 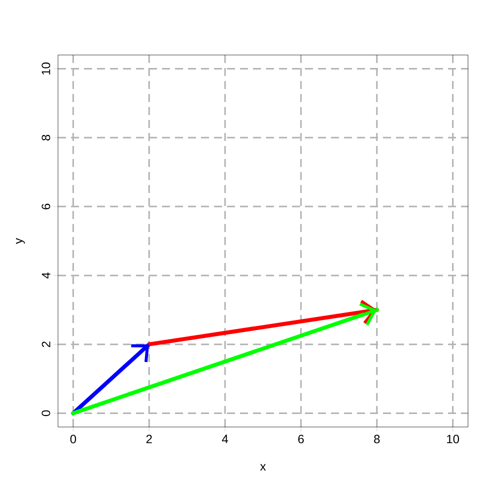 What do you see at coordinates (46, 275) in the screenshot?
I see `y-tick-label: 4` at bounding box center [46, 275].